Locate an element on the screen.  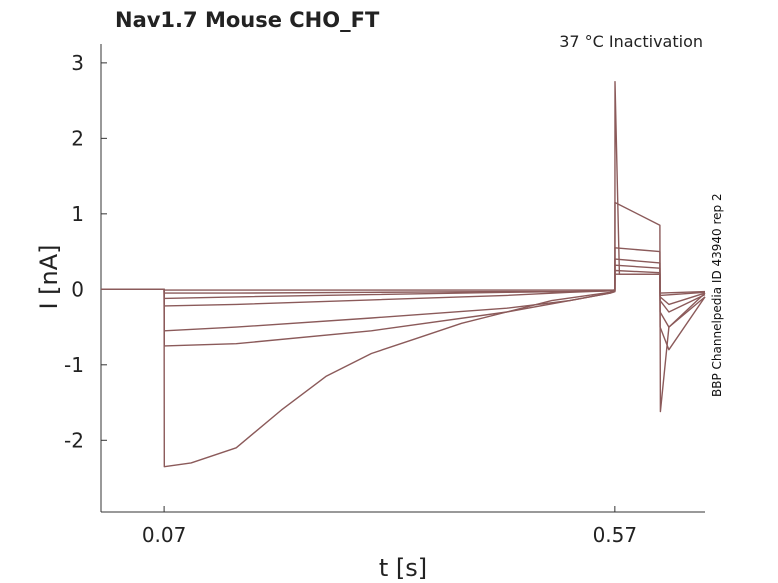
y-ticks: -2 -1 0 1 2 3 is located at coordinates (85, 251).